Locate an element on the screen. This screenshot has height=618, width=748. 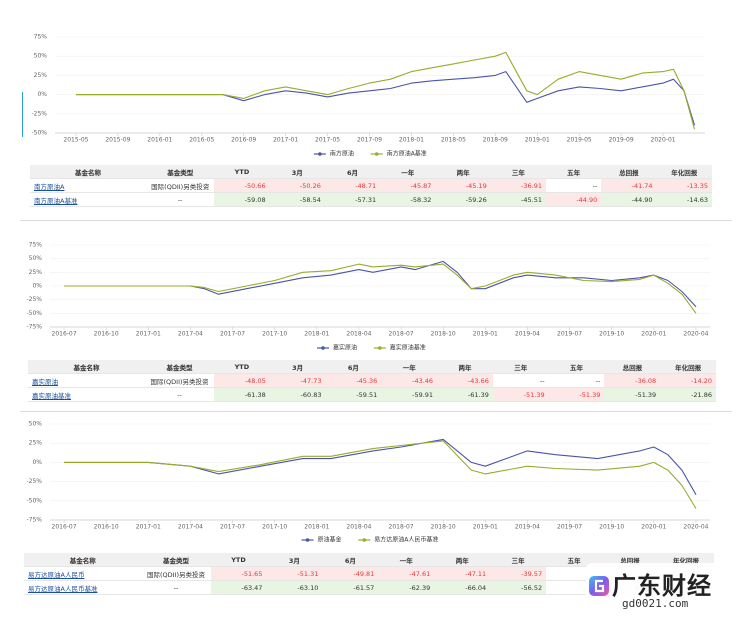
fund-name: 易方达原油A人民币基准 is located at coordinates (83, 587).